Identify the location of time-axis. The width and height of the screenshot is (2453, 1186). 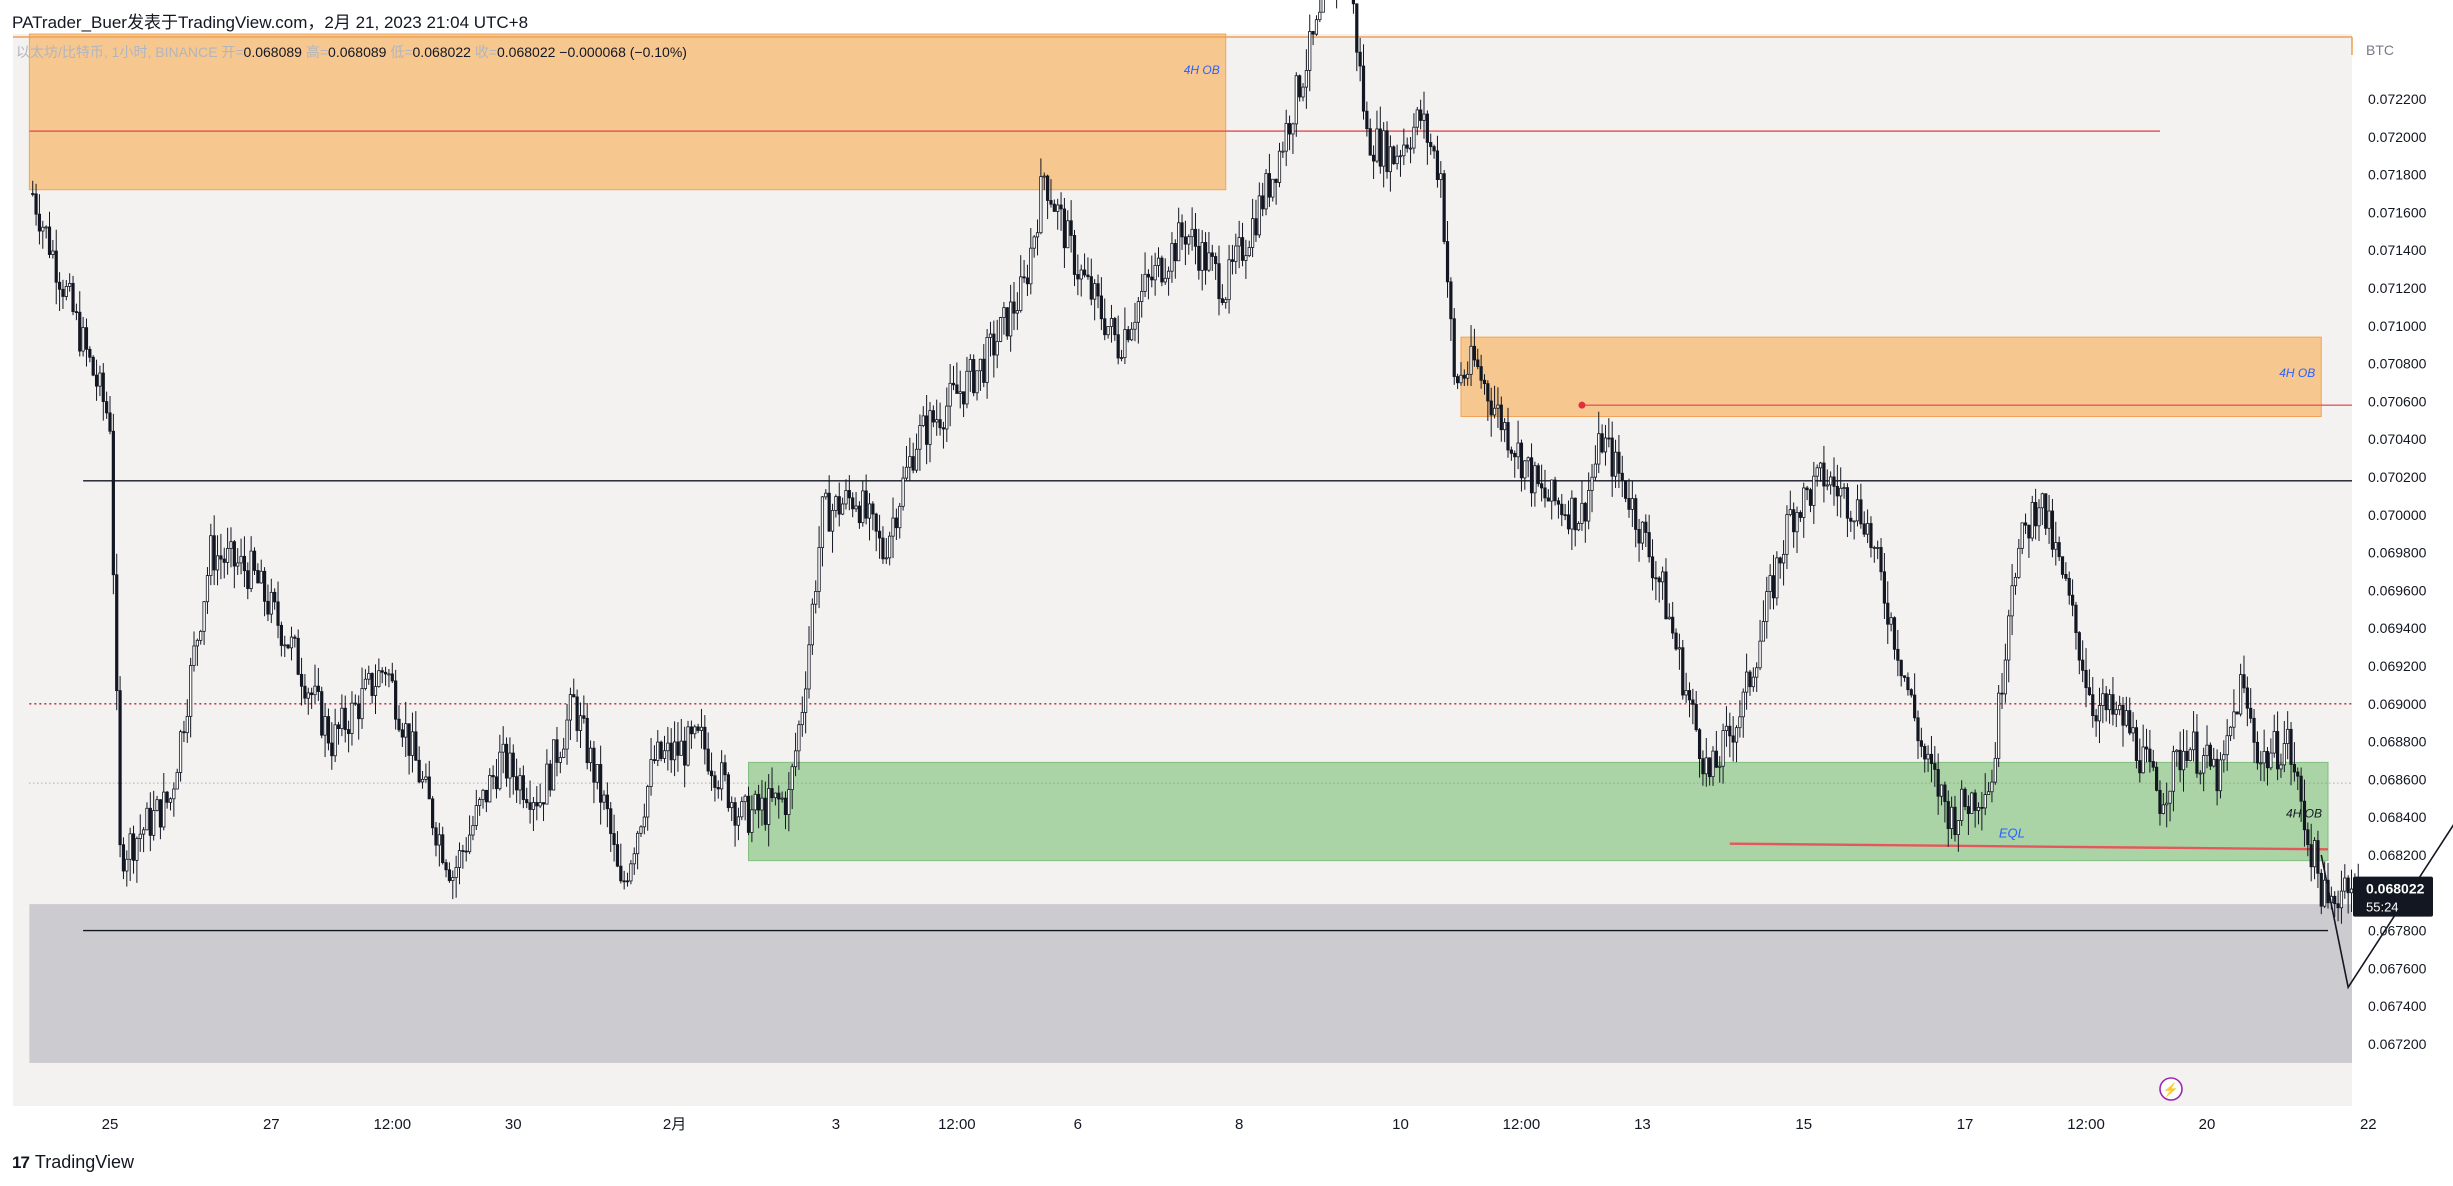
(1182, 1126).